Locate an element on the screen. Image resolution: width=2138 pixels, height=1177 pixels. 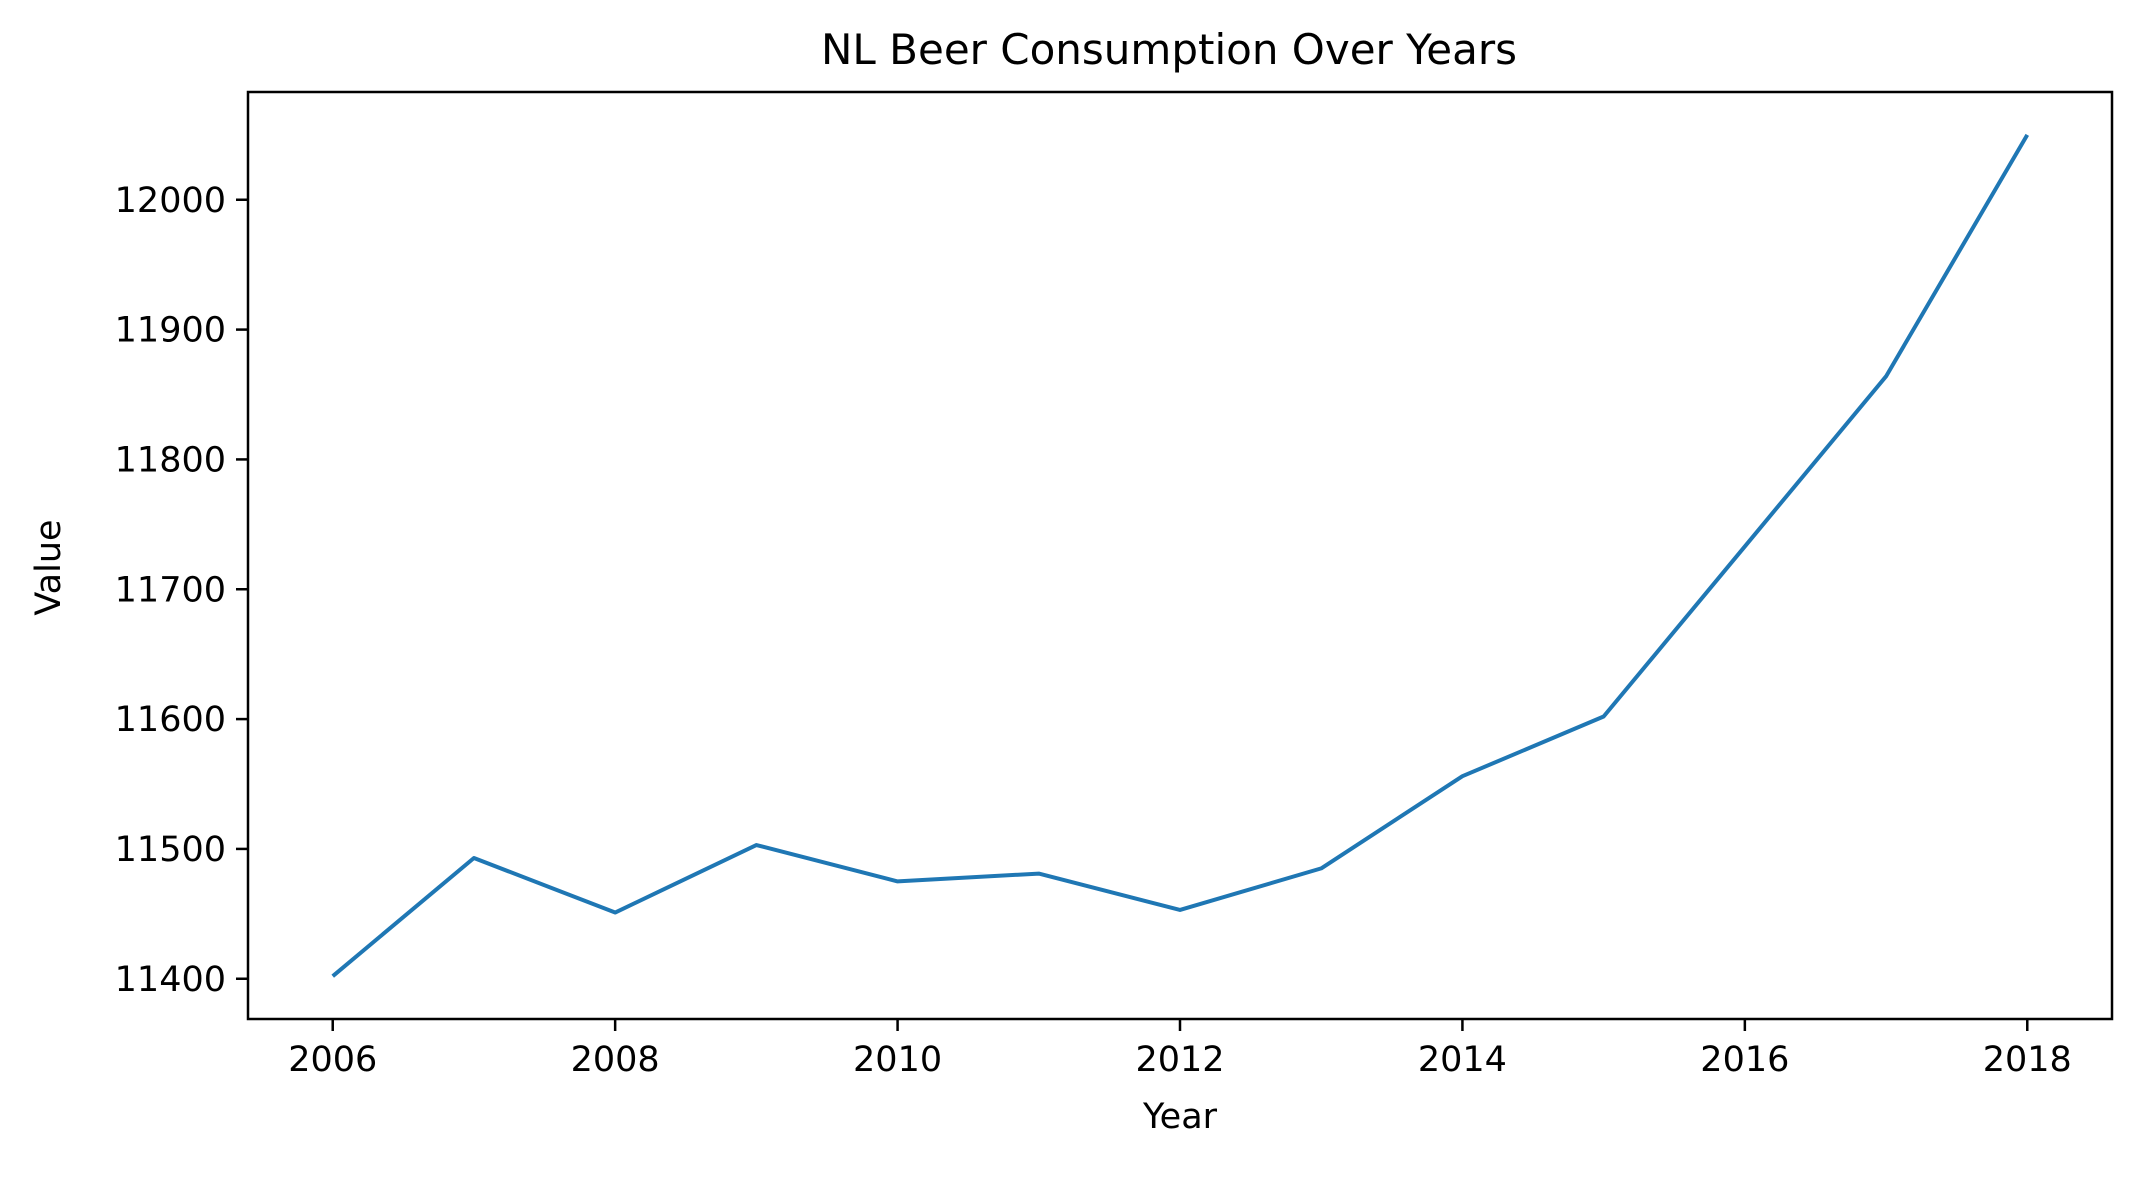
x-tick-label: 2014 is located at coordinates (1462, 1060).